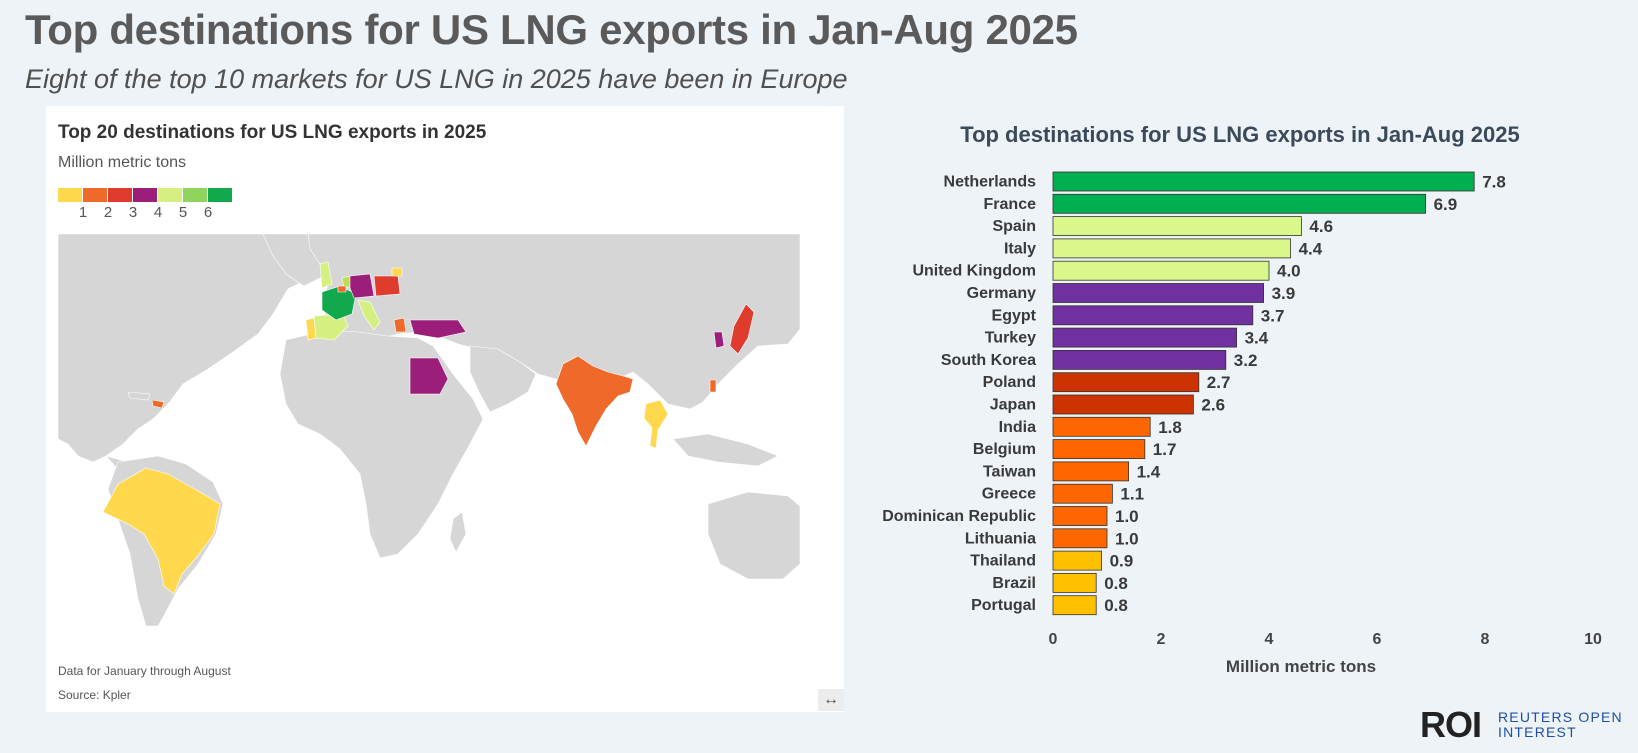  I want to click on category-label: Poland, so click(1009, 382).